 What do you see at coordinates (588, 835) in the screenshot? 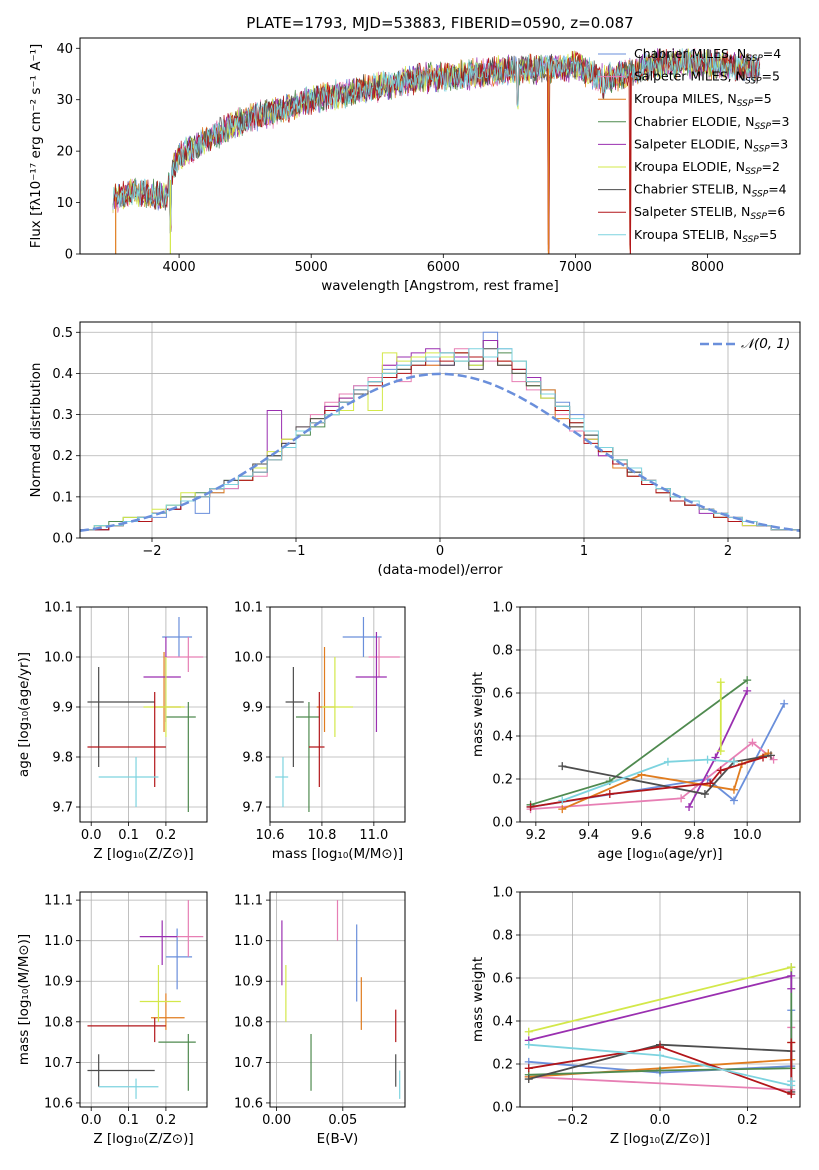
I see `x-tick-label: 9.4` at bounding box center [588, 835].